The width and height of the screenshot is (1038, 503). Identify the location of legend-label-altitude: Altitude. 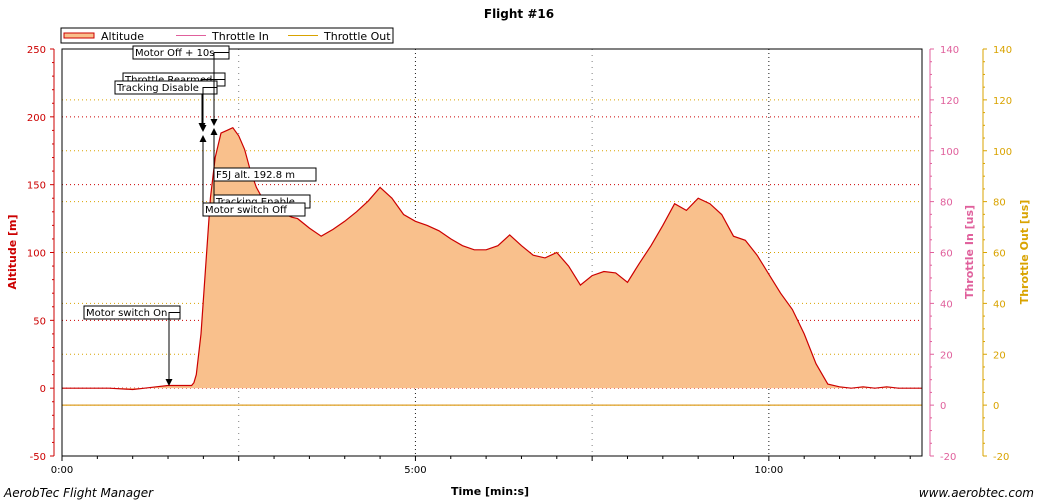
(122, 36).